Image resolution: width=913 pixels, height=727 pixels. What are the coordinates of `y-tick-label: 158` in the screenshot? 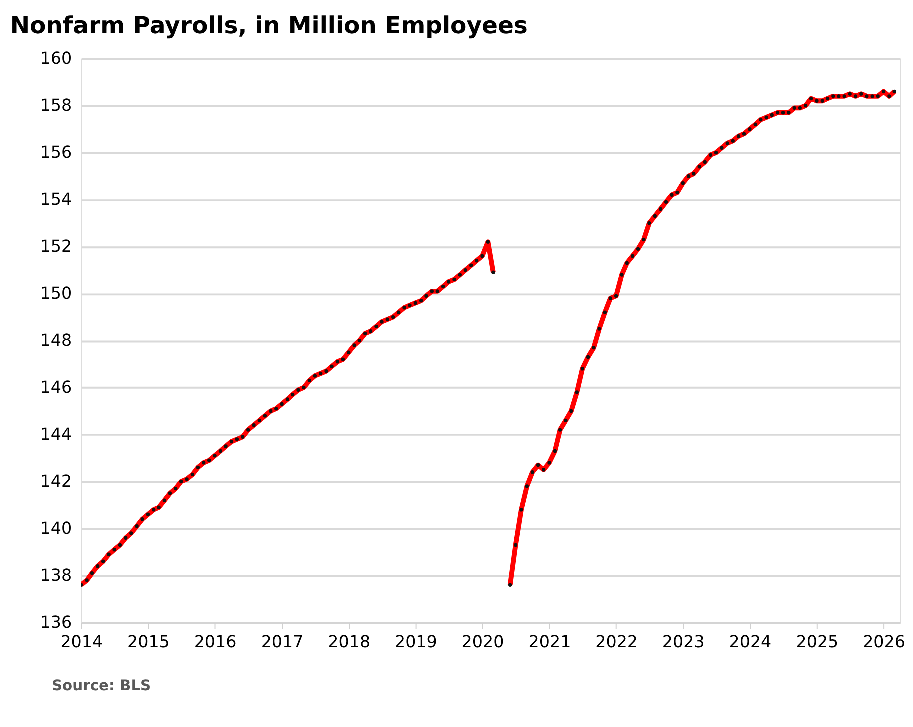 It's located at (56, 106).